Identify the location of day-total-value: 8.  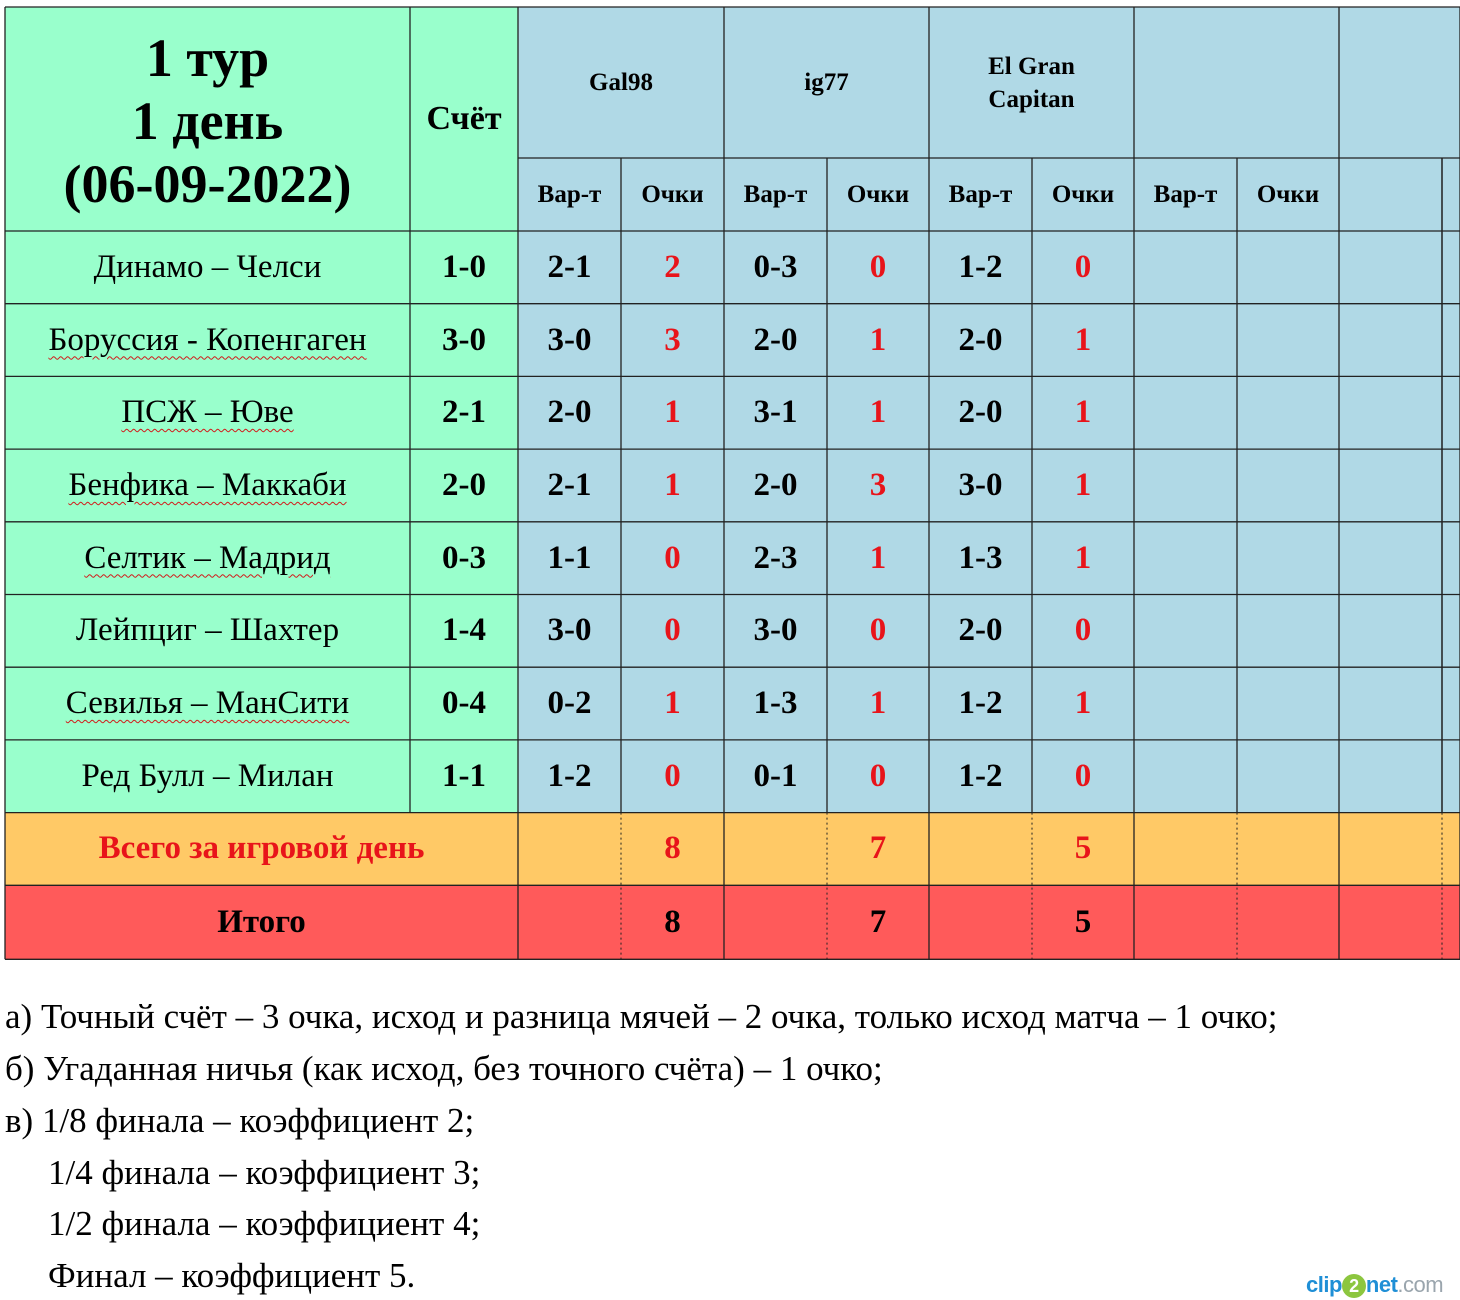
(672, 848).